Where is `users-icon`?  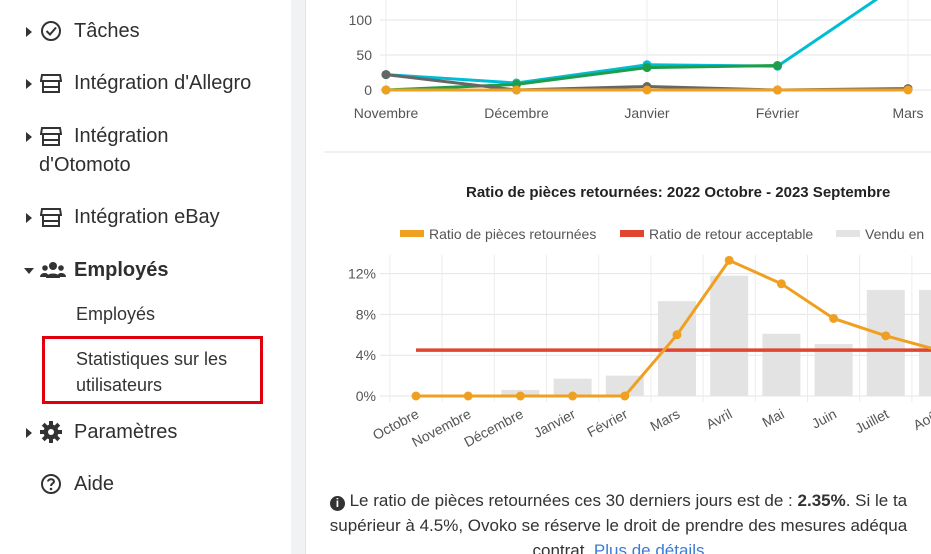 users-icon is located at coordinates (53, 270).